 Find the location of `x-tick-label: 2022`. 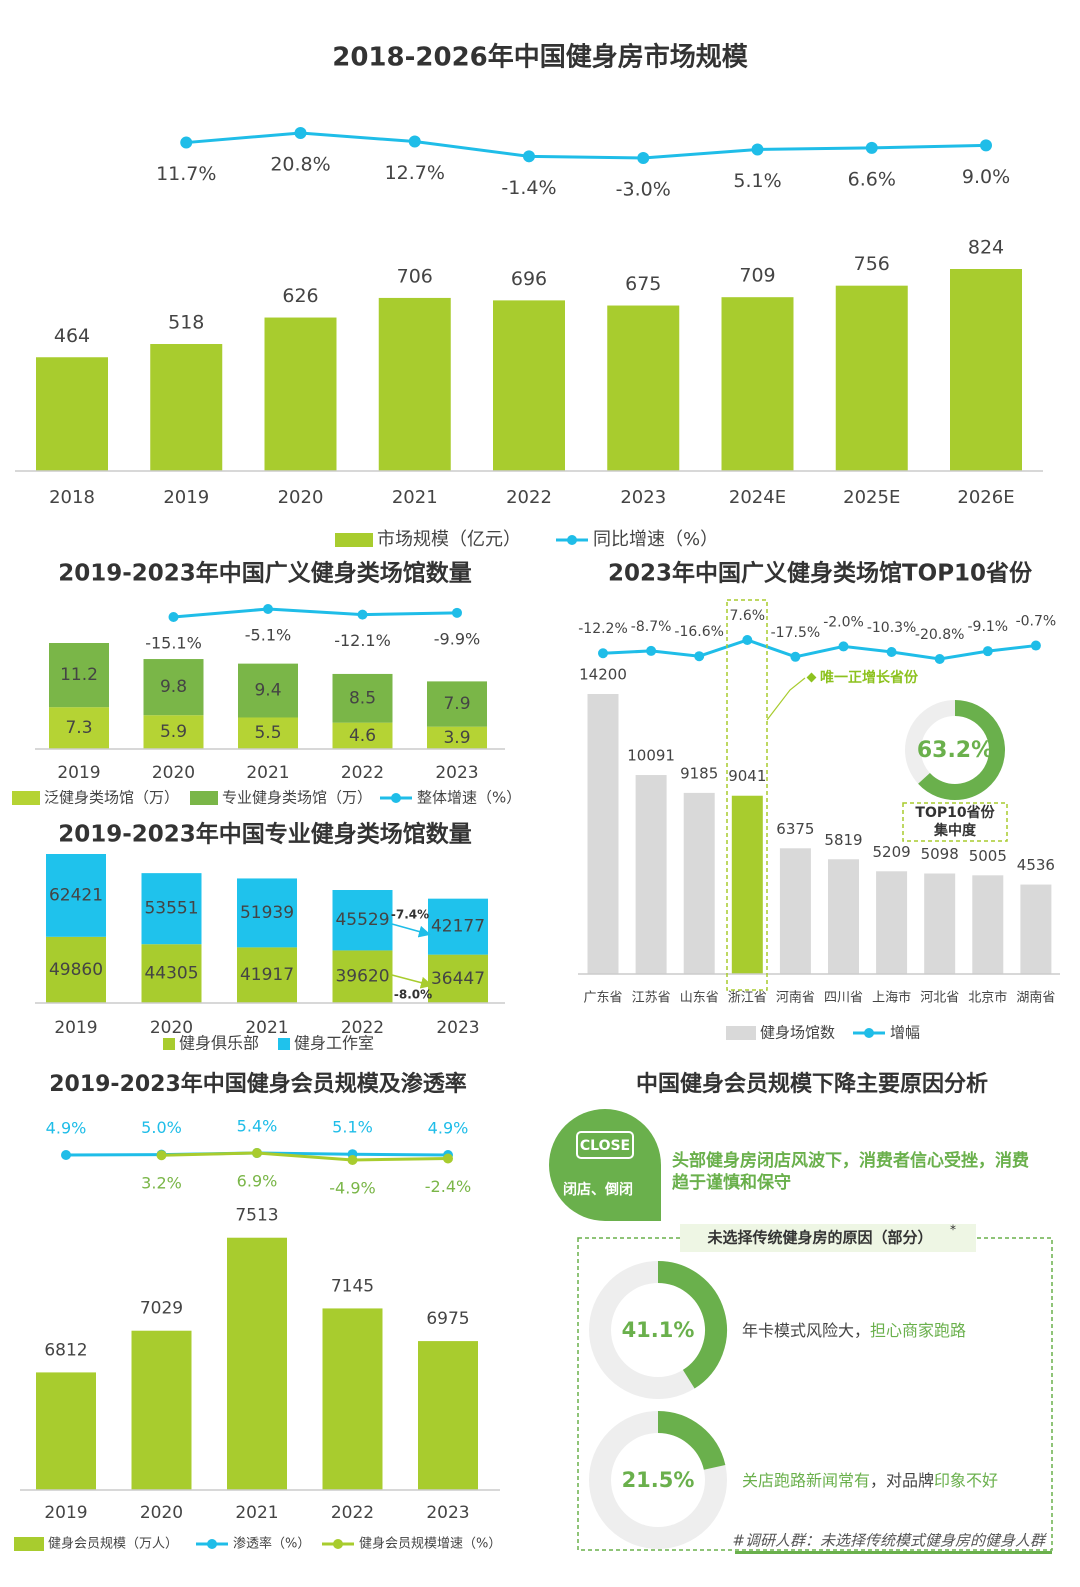

x-tick-label: 2022 is located at coordinates (352, 1513).